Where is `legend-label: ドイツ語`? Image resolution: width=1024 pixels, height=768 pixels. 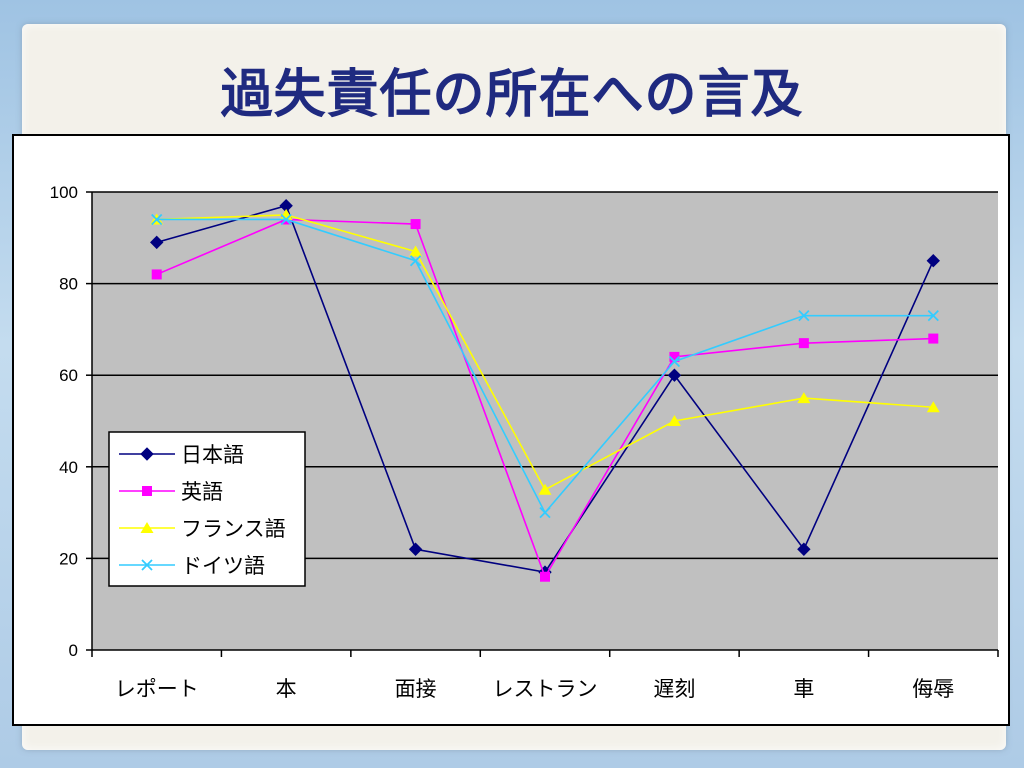 legend-label: ドイツ語 is located at coordinates (223, 566).